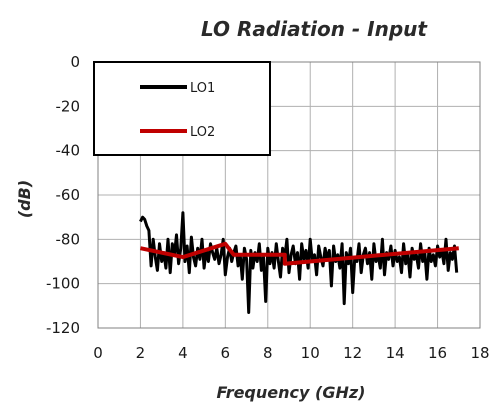 Image resolution: width=495 pixels, height=408 pixels. What do you see at coordinates (63, 284) in the screenshot?
I see `y-tick-label: -100` at bounding box center [63, 284].